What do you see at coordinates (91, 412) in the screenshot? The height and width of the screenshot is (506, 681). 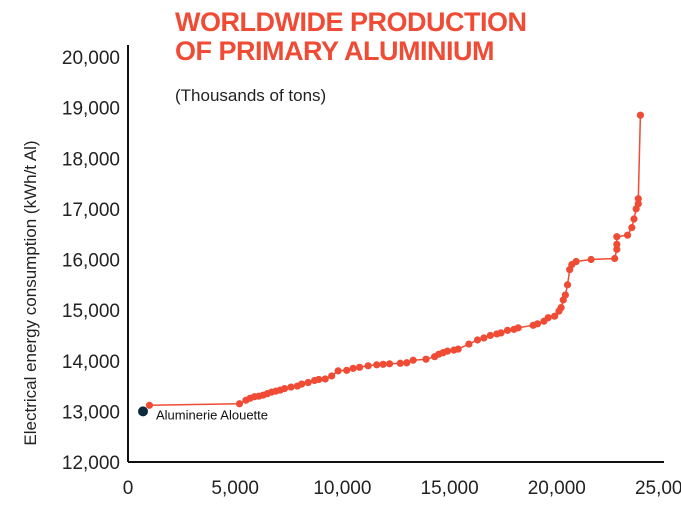 I see `y-tick-label: 13,000` at bounding box center [91, 412].